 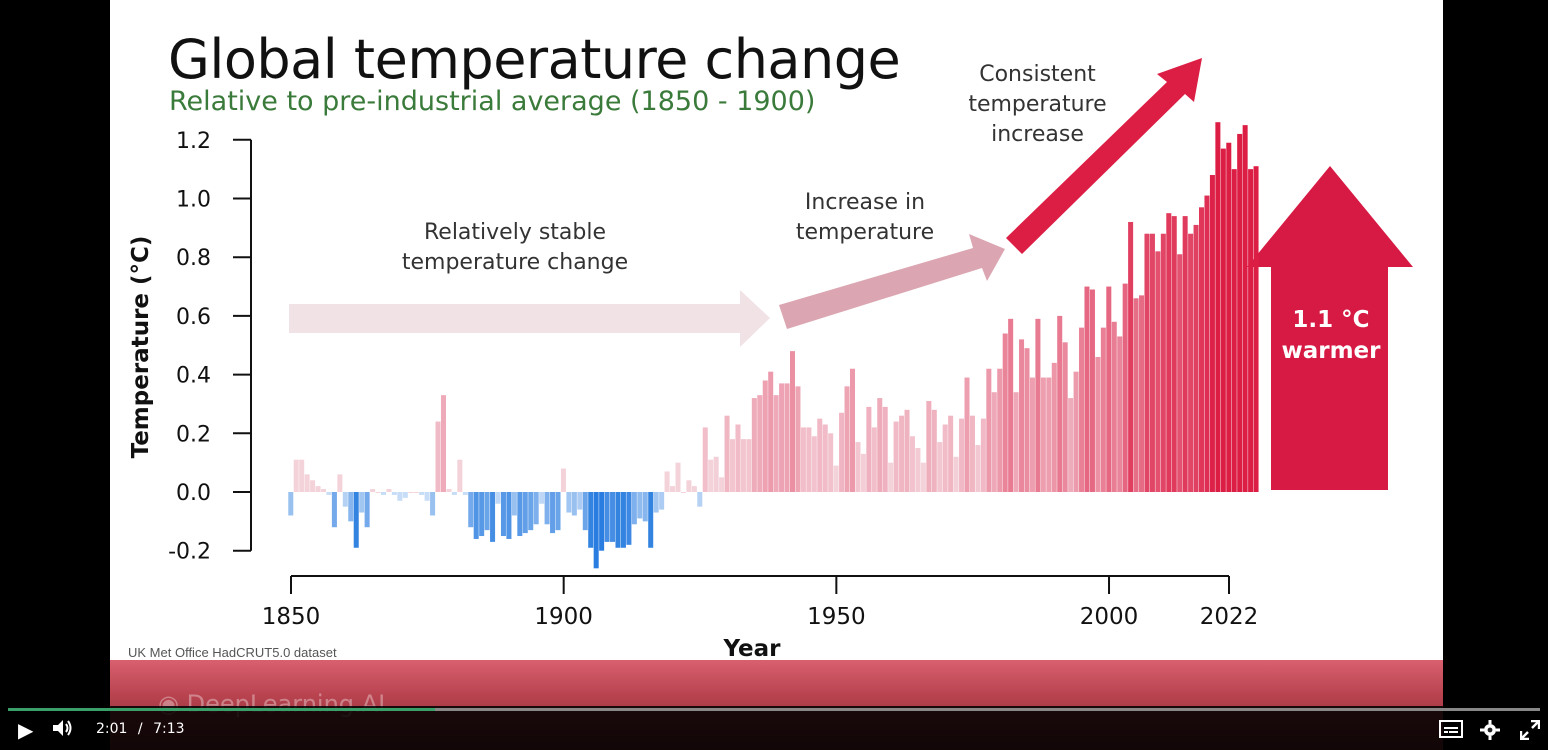 I want to click on volume-button, so click(x=63, y=730).